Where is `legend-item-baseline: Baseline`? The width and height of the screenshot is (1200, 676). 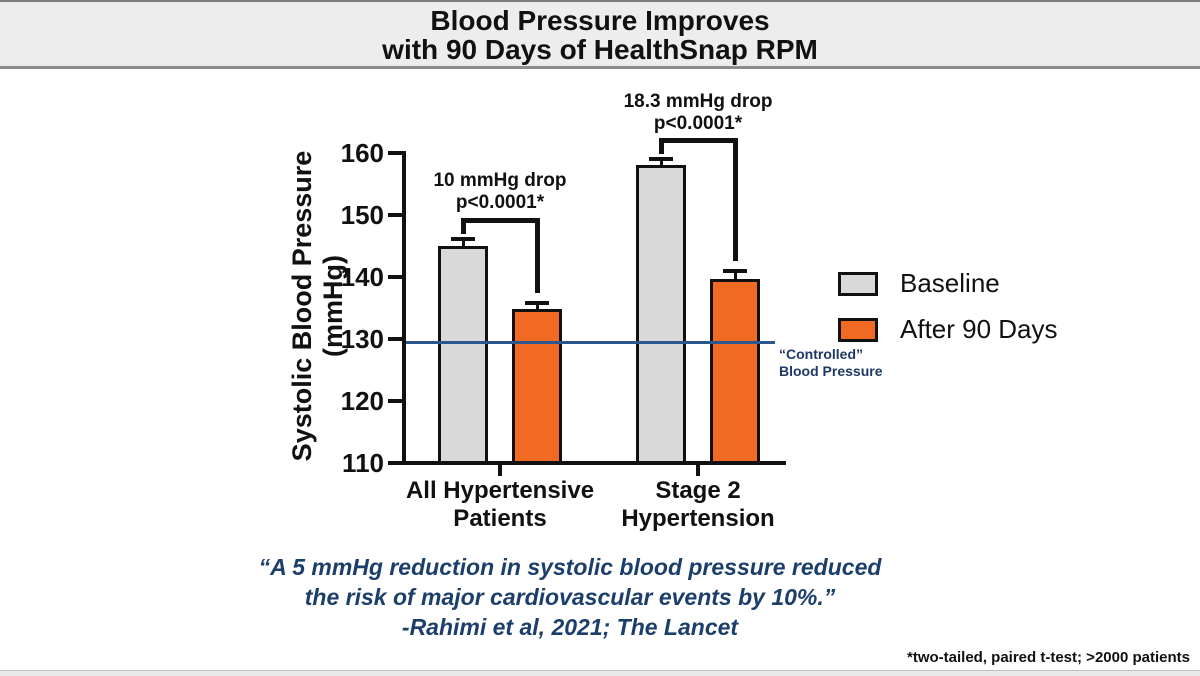
legend-item-baseline: Baseline is located at coordinates (948, 283).